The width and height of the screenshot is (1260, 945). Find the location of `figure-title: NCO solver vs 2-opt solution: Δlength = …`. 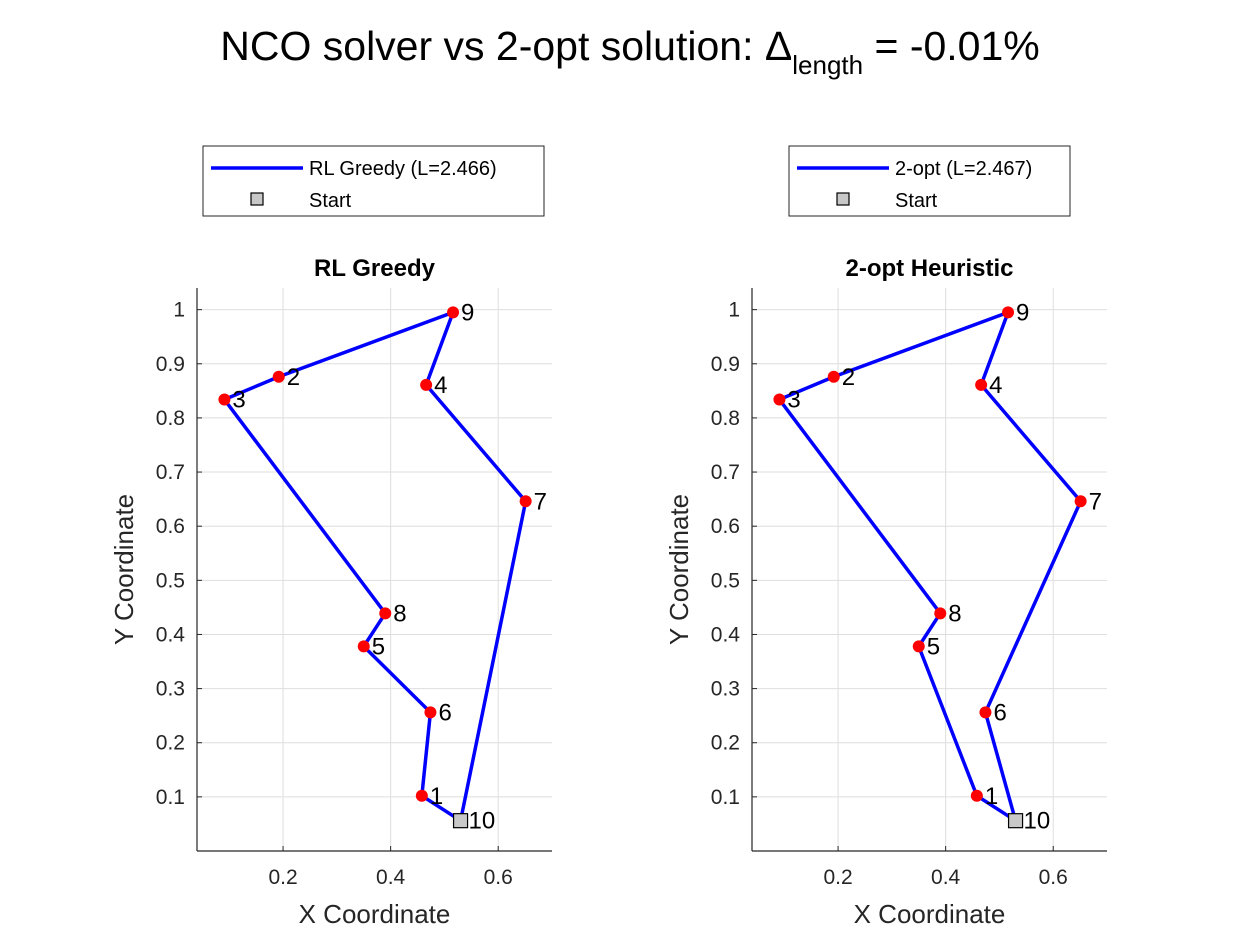

figure-title: NCO solver vs 2-opt solution: Δlength = … is located at coordinates (629, 51).